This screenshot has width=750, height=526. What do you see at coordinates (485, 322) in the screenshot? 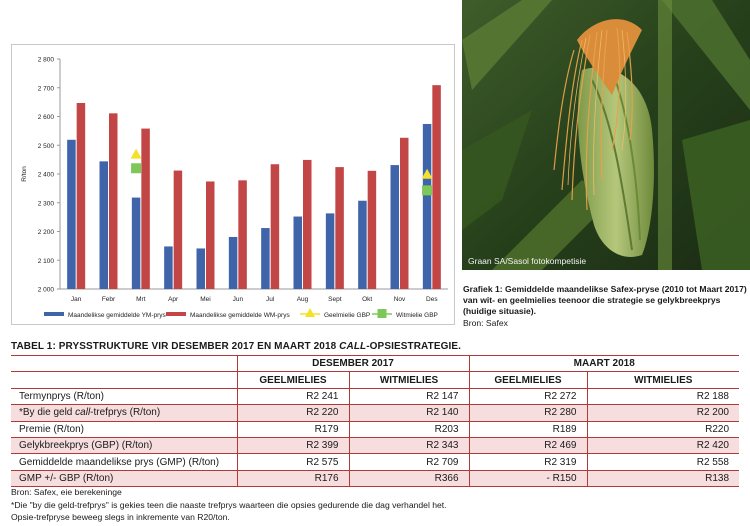
I see `caption-source: Bron: Safex` at bounding box center [485, 322].